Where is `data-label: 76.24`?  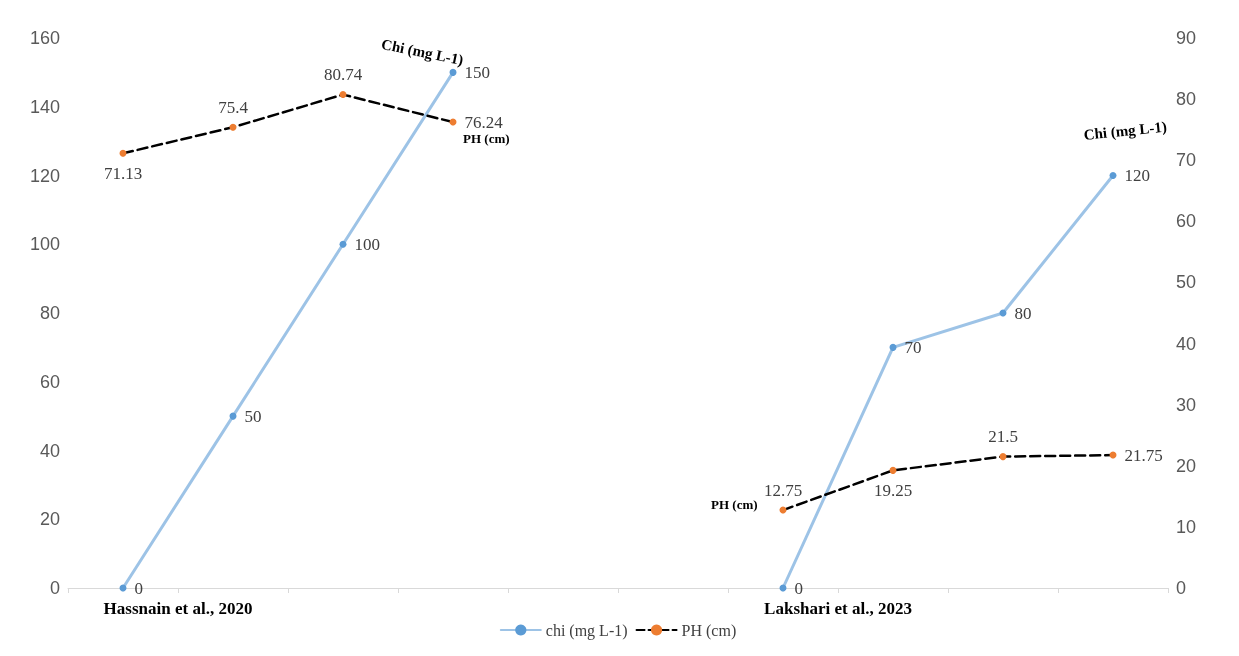 data-label: 76.24 is located at coordinates (484, 122).